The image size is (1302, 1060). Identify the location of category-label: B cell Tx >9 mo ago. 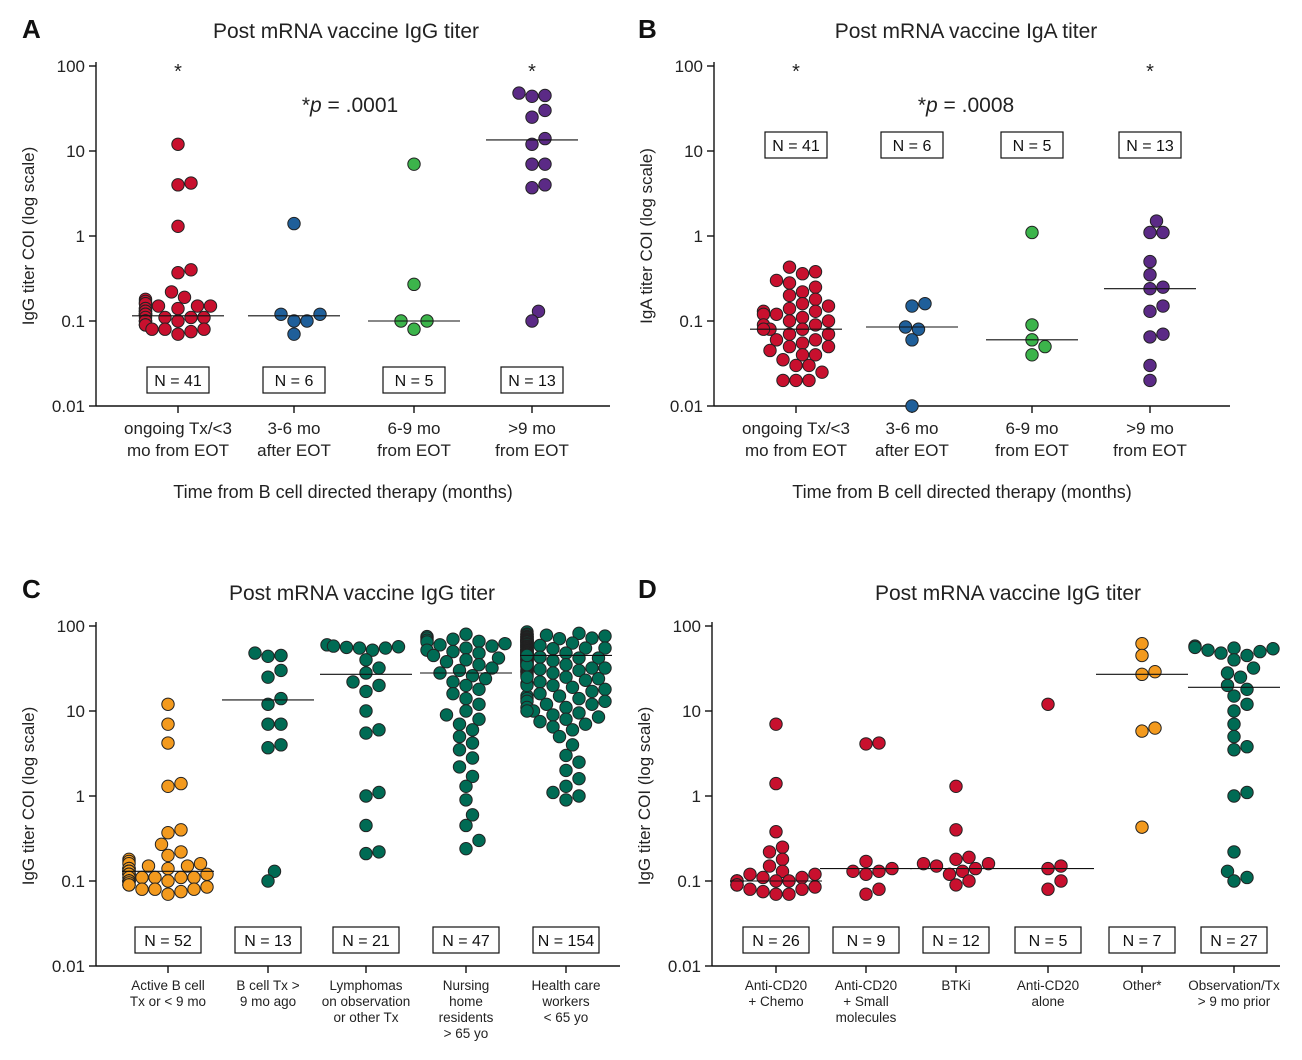
(267, 993).